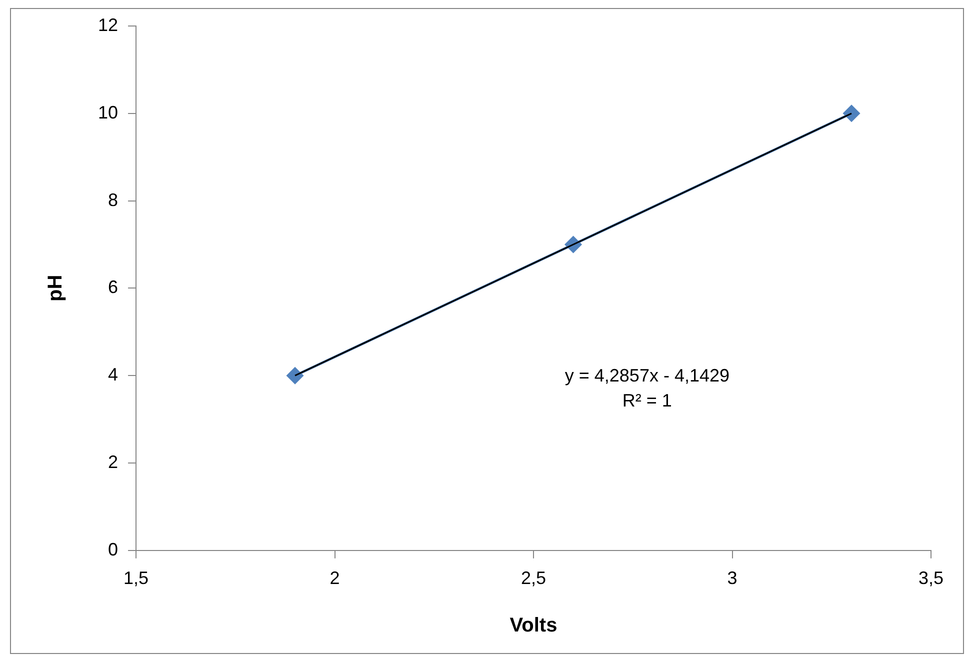  What do you see at coordinates (647, 375) in the screenshot?
I see `annotation: y = 4,2857x - 4,1429` at bounding box center [647, 375].